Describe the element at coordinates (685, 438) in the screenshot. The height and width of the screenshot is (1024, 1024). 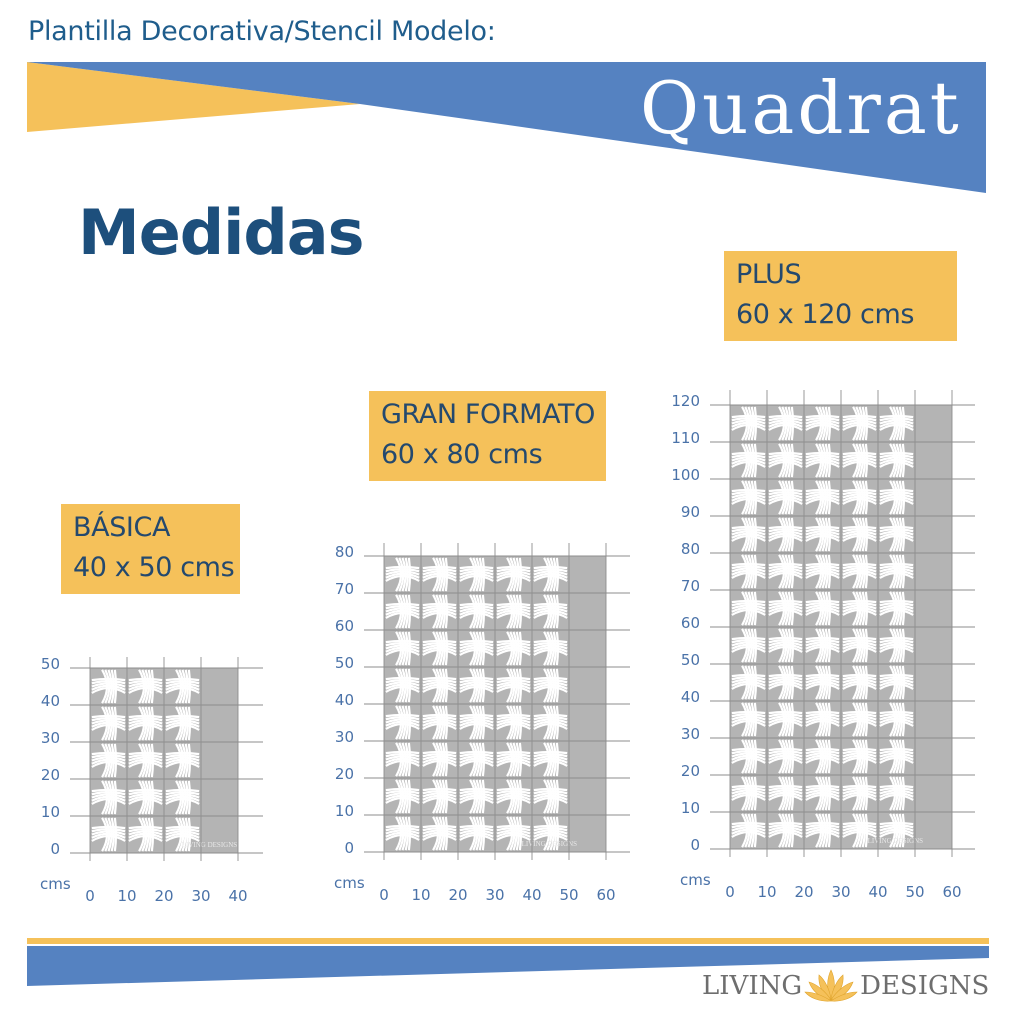
I see `y-tick-label: 110` at that location.